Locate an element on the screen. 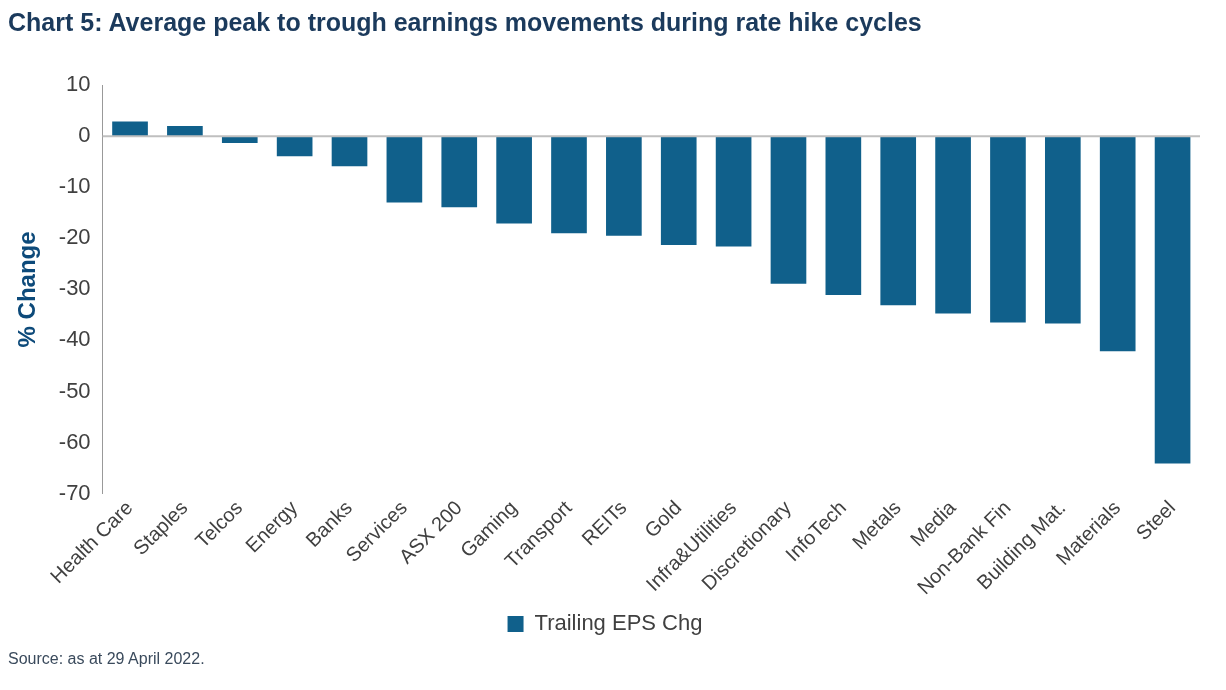  y-tick-label: -20 is located at coordinates (74, 237).